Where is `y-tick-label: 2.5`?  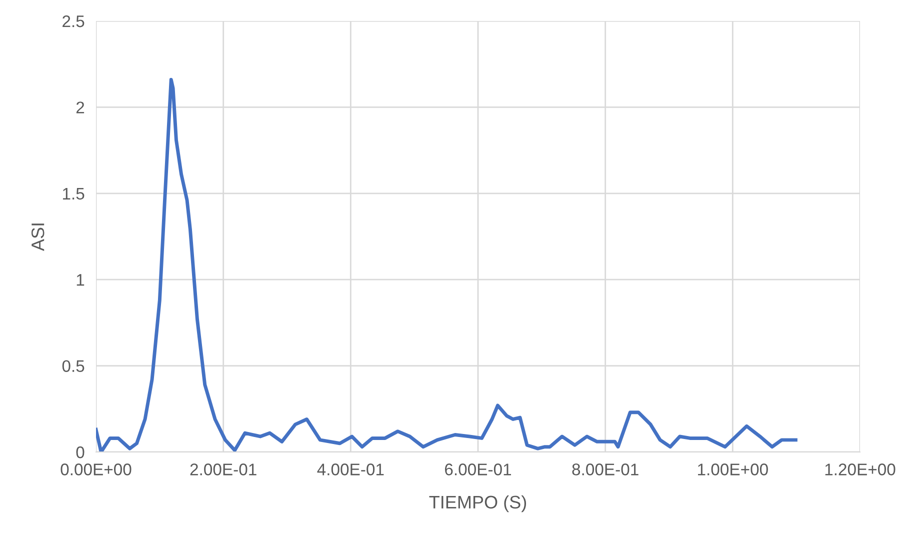 y-tick-label: 2.5 is located at coordinates (73, 21).